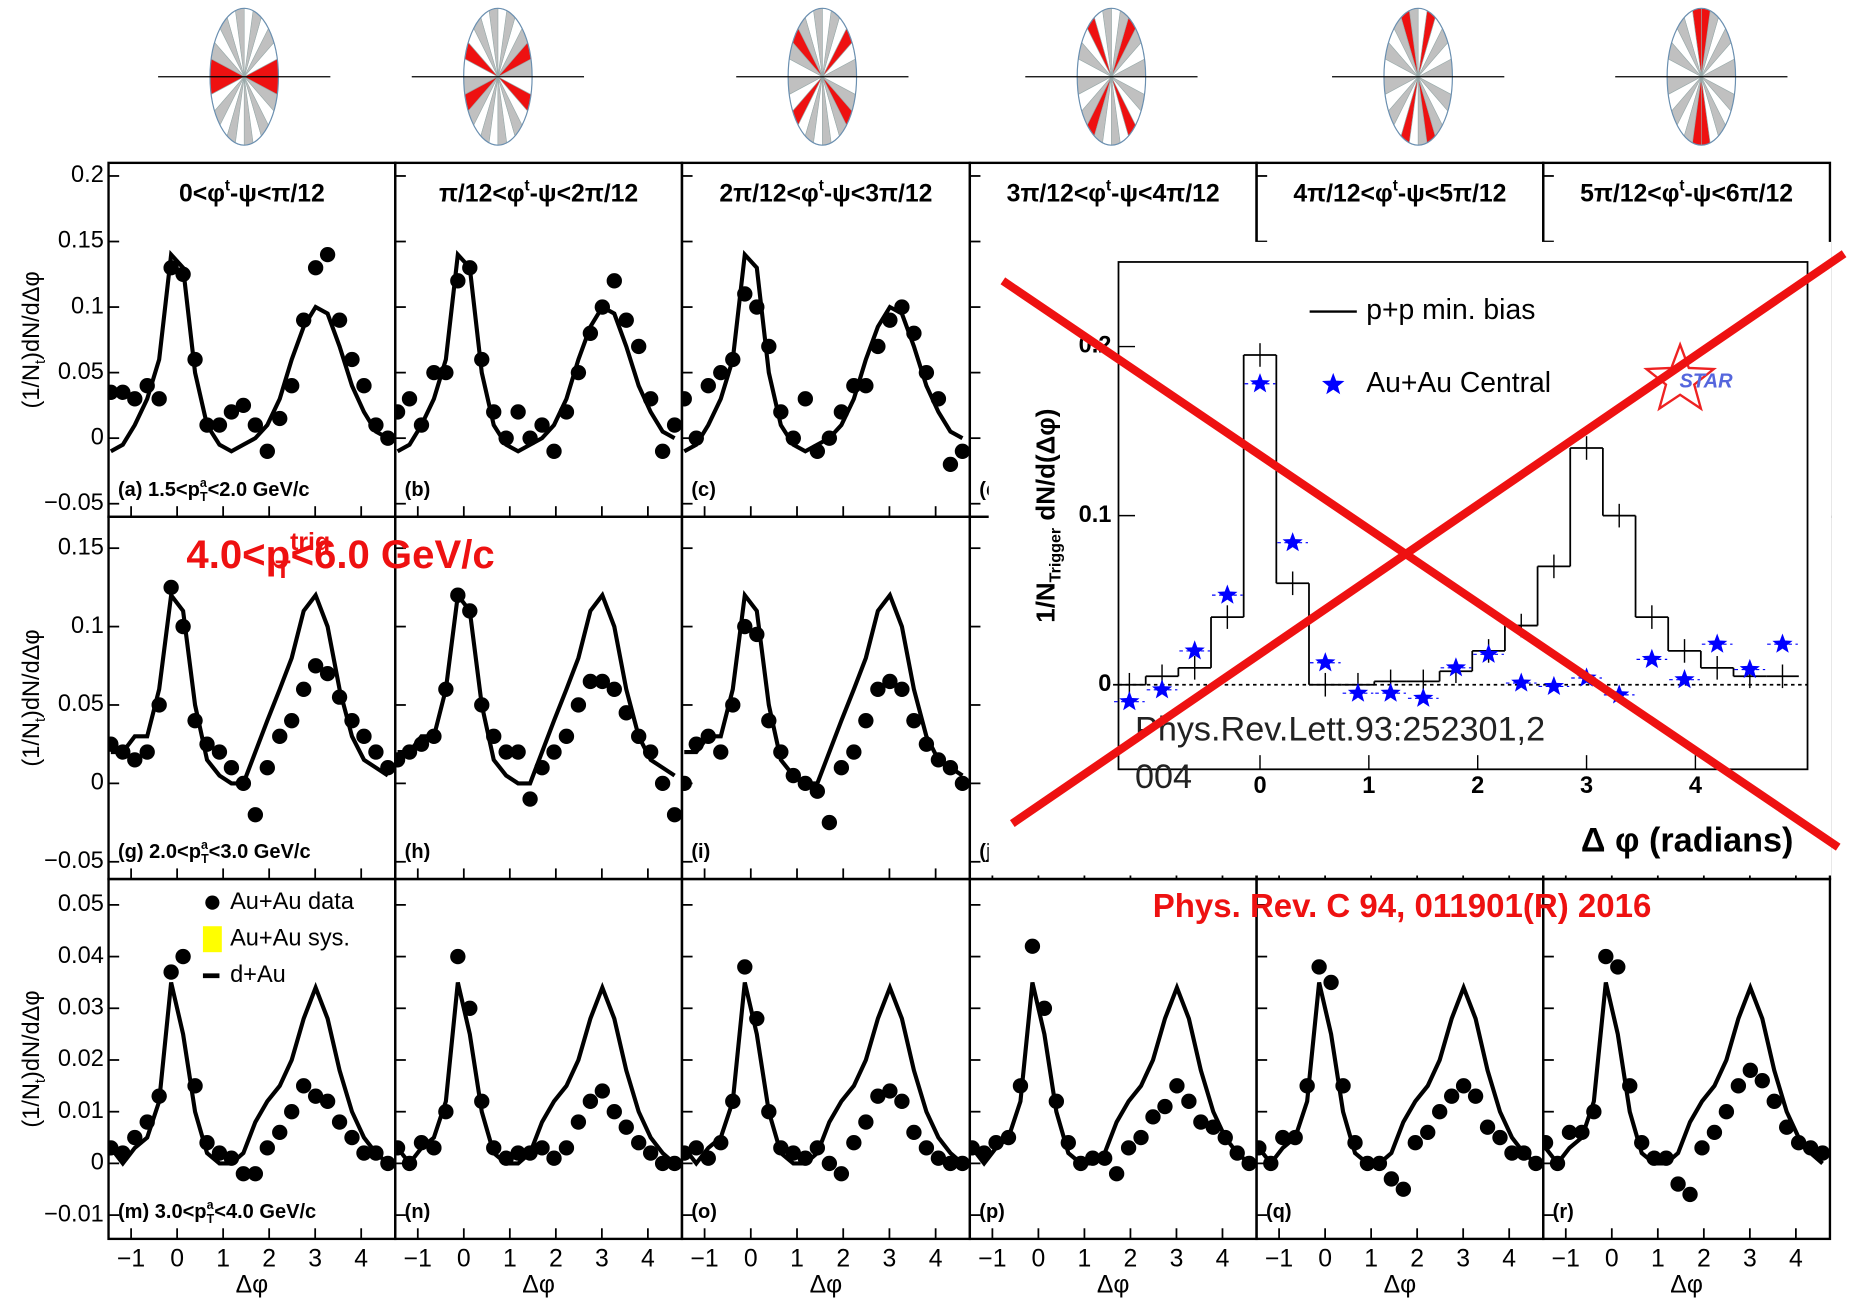 This screenshot has width=1850, height=1305. What do you see at coordinates (1586, 785) in the screenshot?
I see `x-tick-label: 3` at bounding box center [1586, 785].